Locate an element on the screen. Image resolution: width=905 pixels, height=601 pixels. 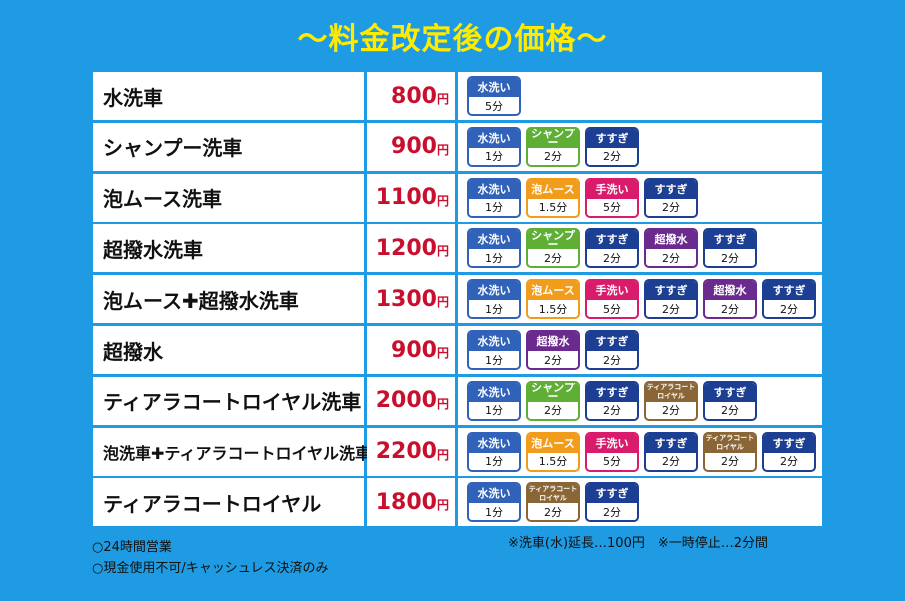
service-name: ティアラコートロイヤル洗車 is located at coordinates (228, 400).